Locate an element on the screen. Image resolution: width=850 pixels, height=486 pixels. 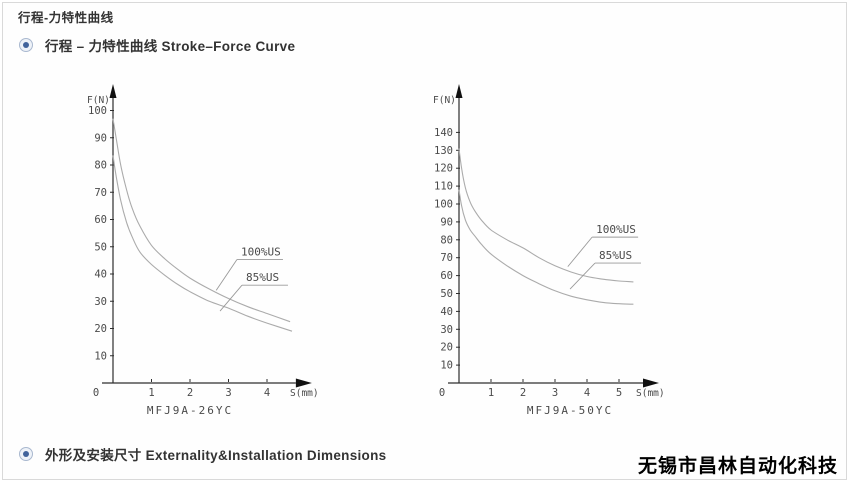
section-stroke-force-curve: 行程 – 力特性曲线 Stroke–Force Curve is located at coordinates (157, 45).